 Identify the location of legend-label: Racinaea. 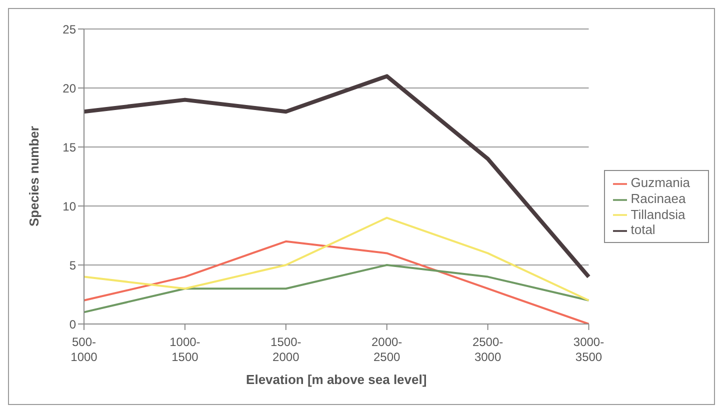
(658, 198).